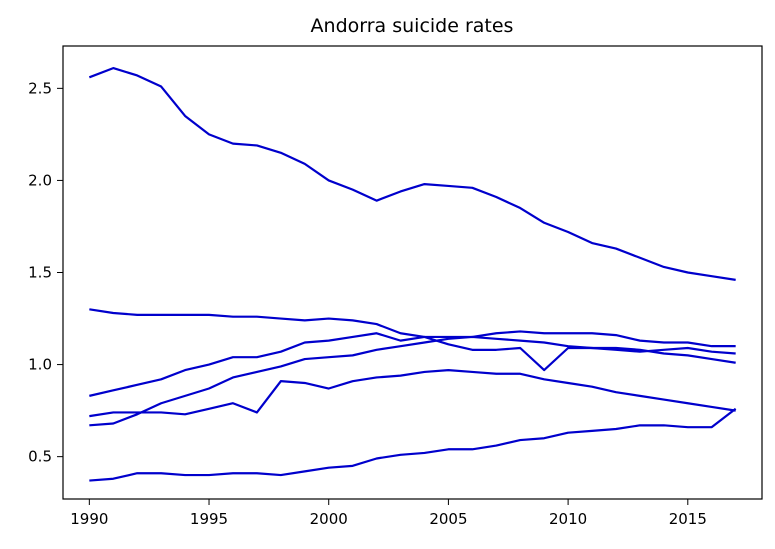 The height and width of the screenshot is (549, 775). I want to click on x-tick-label: 1995, so click(209, 519).